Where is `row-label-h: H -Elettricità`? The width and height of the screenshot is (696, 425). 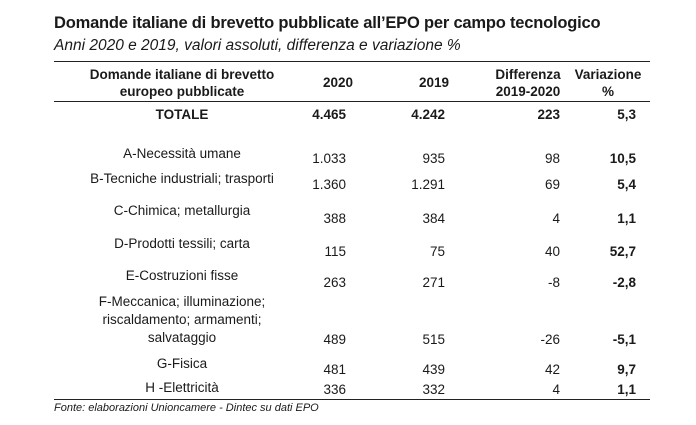 row-label-h: H -Elettricità is located at coordinates (182, 387).